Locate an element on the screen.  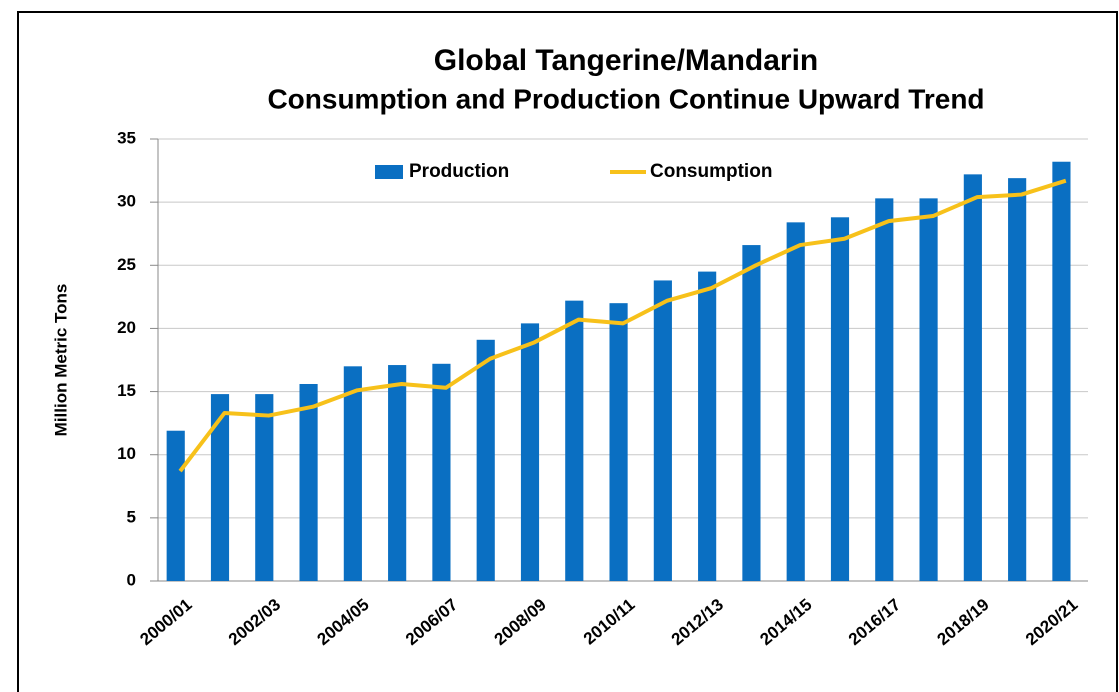
y-axis-label: Million Metric Tons is located at coordinates (60, 360).